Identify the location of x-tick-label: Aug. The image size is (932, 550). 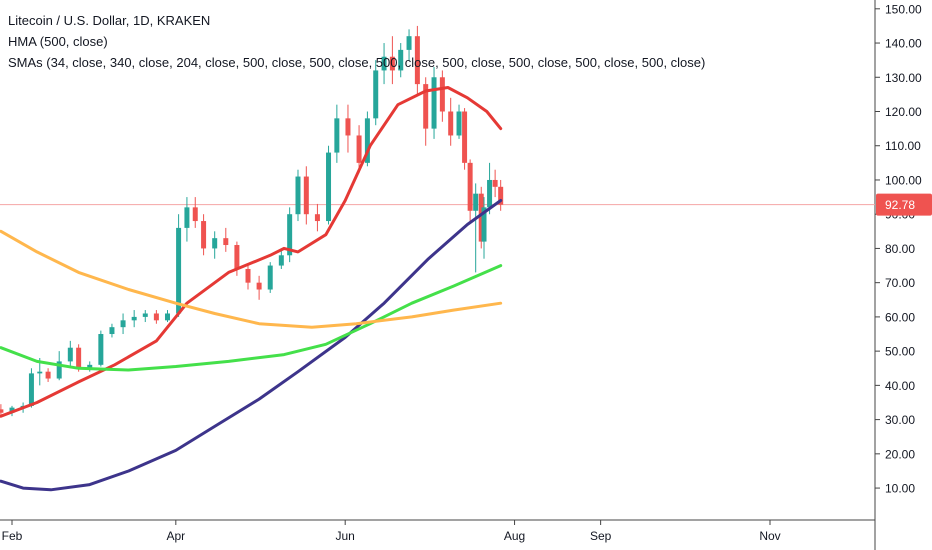
(514, 536).